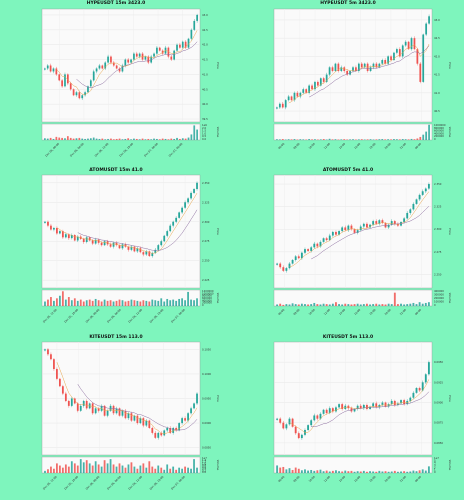 This screenshot has width=464, height=500. What do you see at coordinates (204, 125) in the screenshot?
I see `volume-tick-label: 1e6` at bounding box center [204, 125].